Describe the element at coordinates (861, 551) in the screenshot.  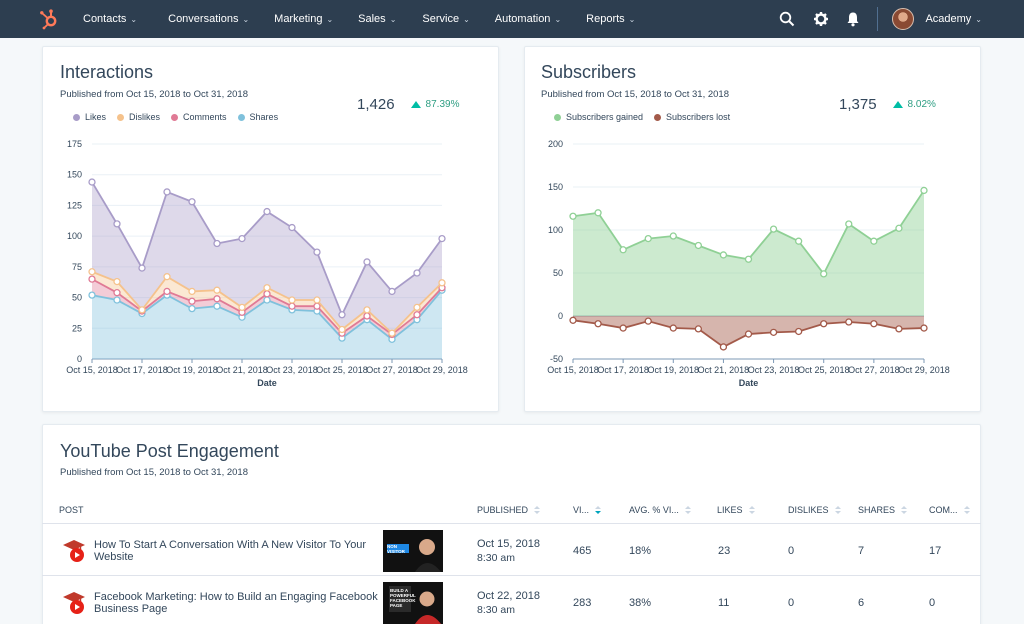
I see `shares-value: 7` at that location.